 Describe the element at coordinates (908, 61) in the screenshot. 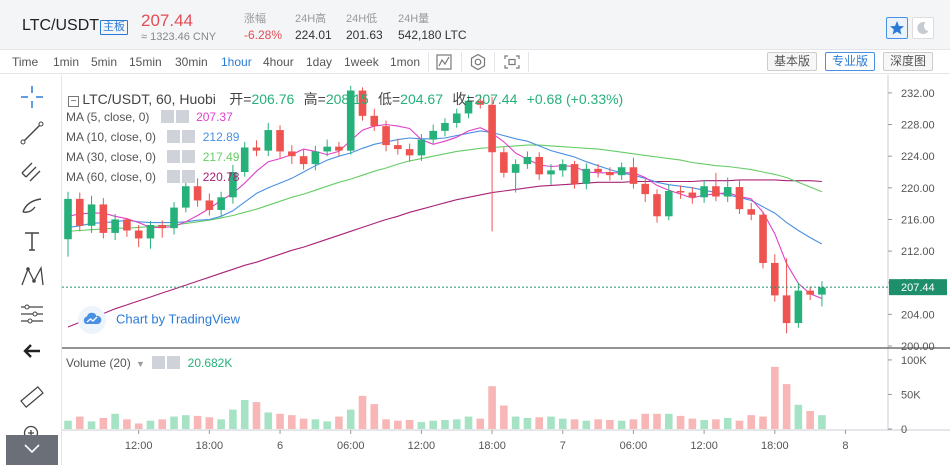

I see `view-depth-button: 深度图` at that location.